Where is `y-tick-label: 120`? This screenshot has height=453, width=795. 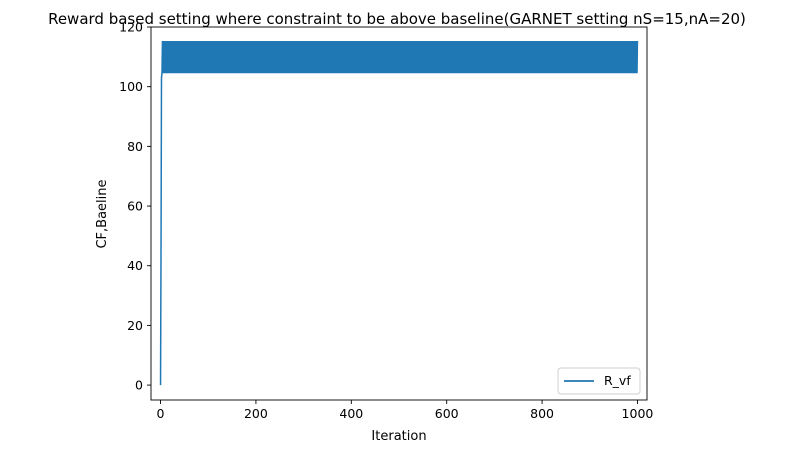
y-tick-label: 120 is located at coordinates (131, 27).